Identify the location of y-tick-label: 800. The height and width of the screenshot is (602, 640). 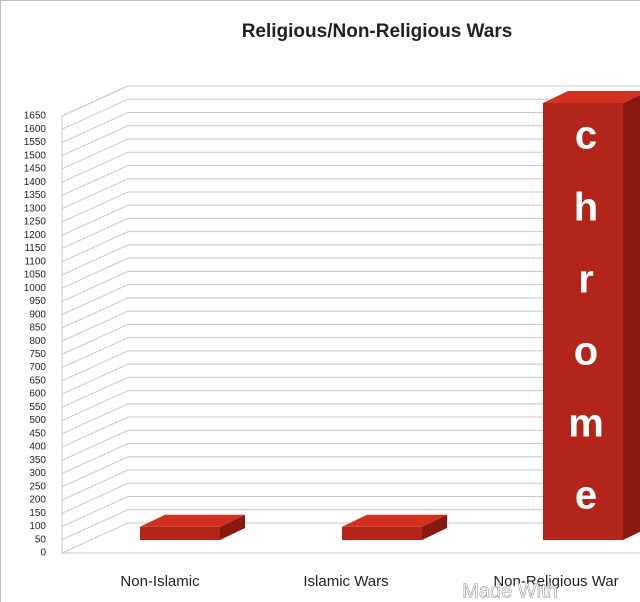
(37, 341).